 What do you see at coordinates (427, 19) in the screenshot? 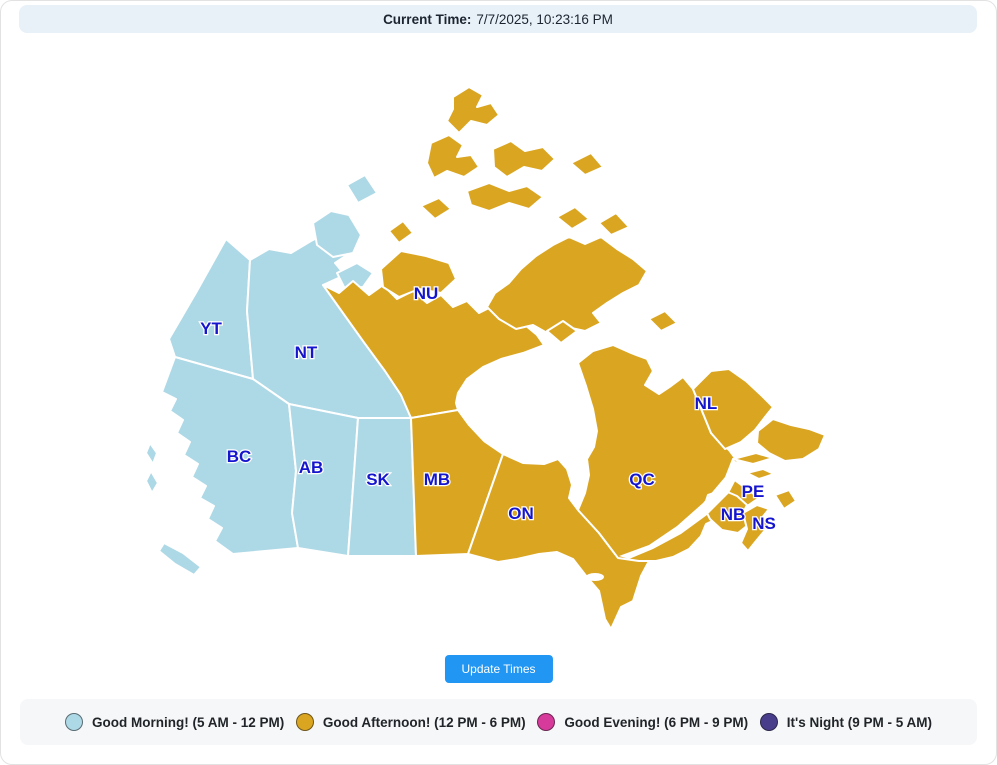
I see `current-time-label: Current Time:` at bounding box center [427, 19].